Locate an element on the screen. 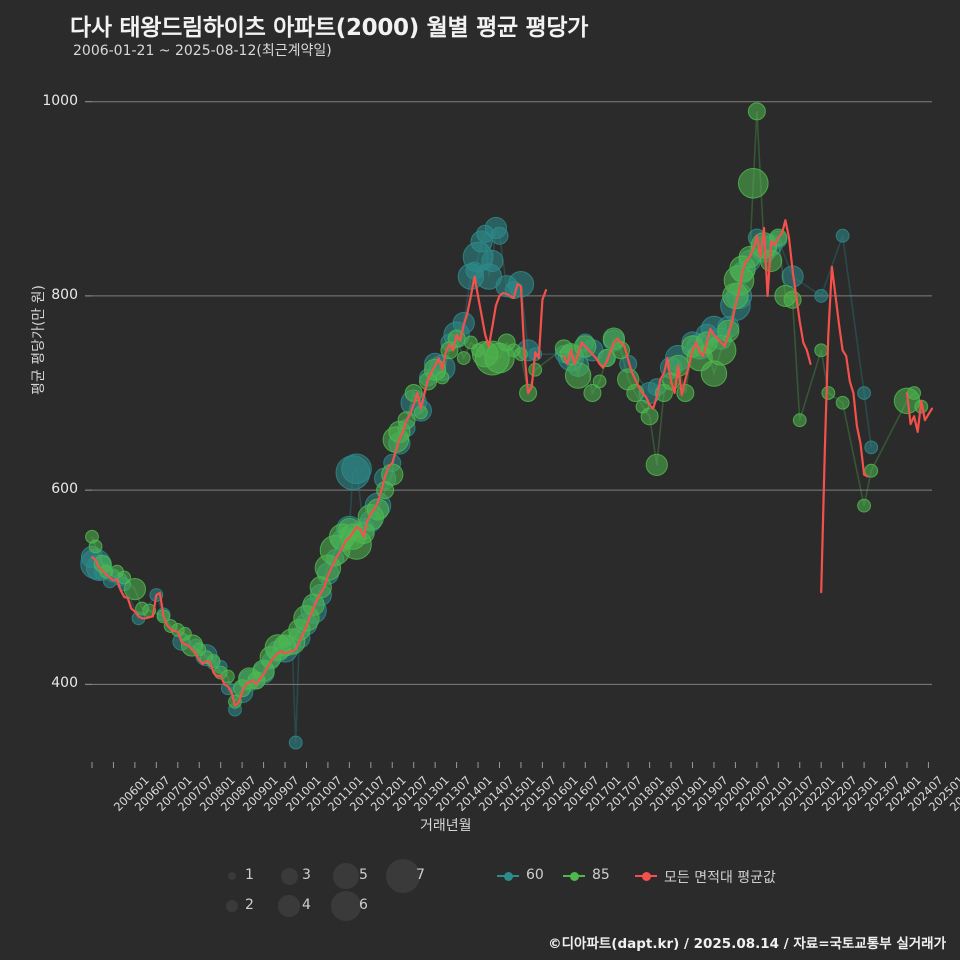 The image size is (960, 960). legend-series-label: 85 is located at coordinates (601, 875).